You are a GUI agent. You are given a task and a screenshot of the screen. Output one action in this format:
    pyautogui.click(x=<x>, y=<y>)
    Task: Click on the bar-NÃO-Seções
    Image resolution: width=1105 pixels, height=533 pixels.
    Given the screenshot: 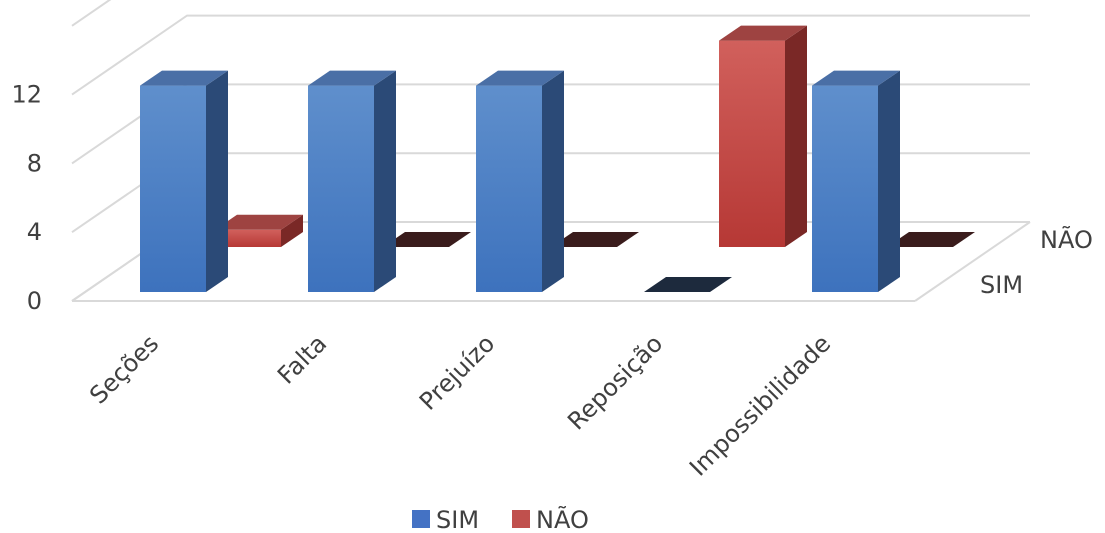 What is the action you would take?
    pyautogui.click(x=259, y=230)
    